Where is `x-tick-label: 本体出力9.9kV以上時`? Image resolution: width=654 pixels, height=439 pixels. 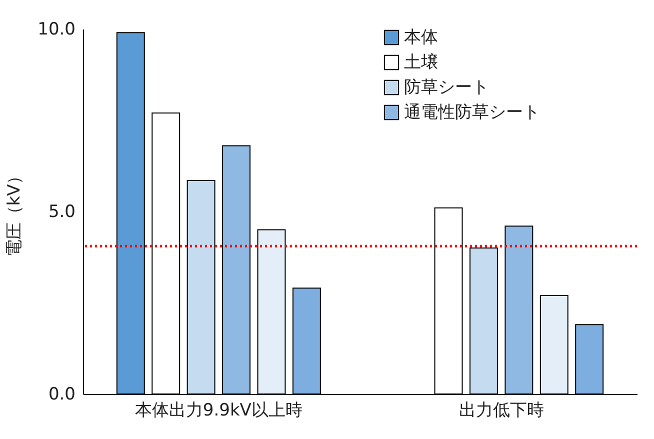
x-tick-label: 本体出力9.9kV以上時 is located at coordinates (218, 410).